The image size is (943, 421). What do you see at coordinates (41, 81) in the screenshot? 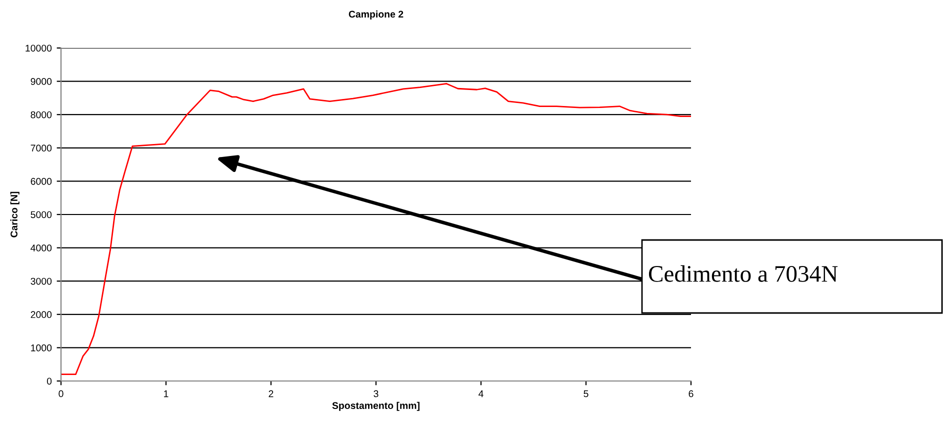
I see `y-tick-label: 9000` at bounding box center [41, 81].